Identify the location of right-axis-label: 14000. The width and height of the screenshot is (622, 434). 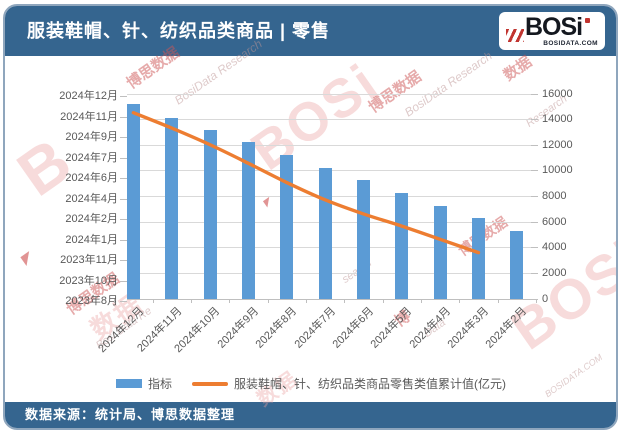
(557, 119).